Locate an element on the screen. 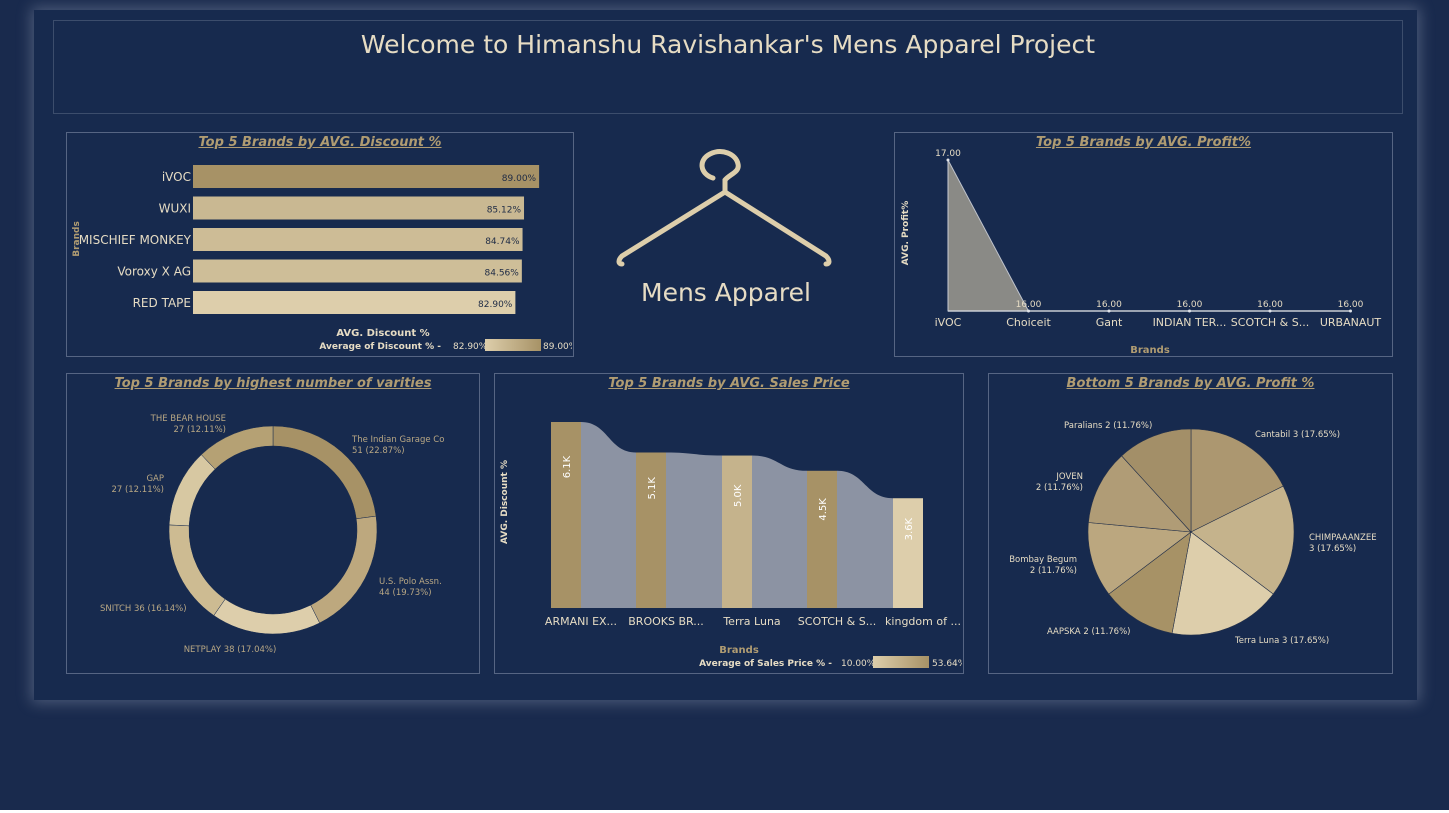 The image size is (1449, 813). pie-slice-label: AAPSKA 2 (11.76%) is located at coordinates (1088, 632).